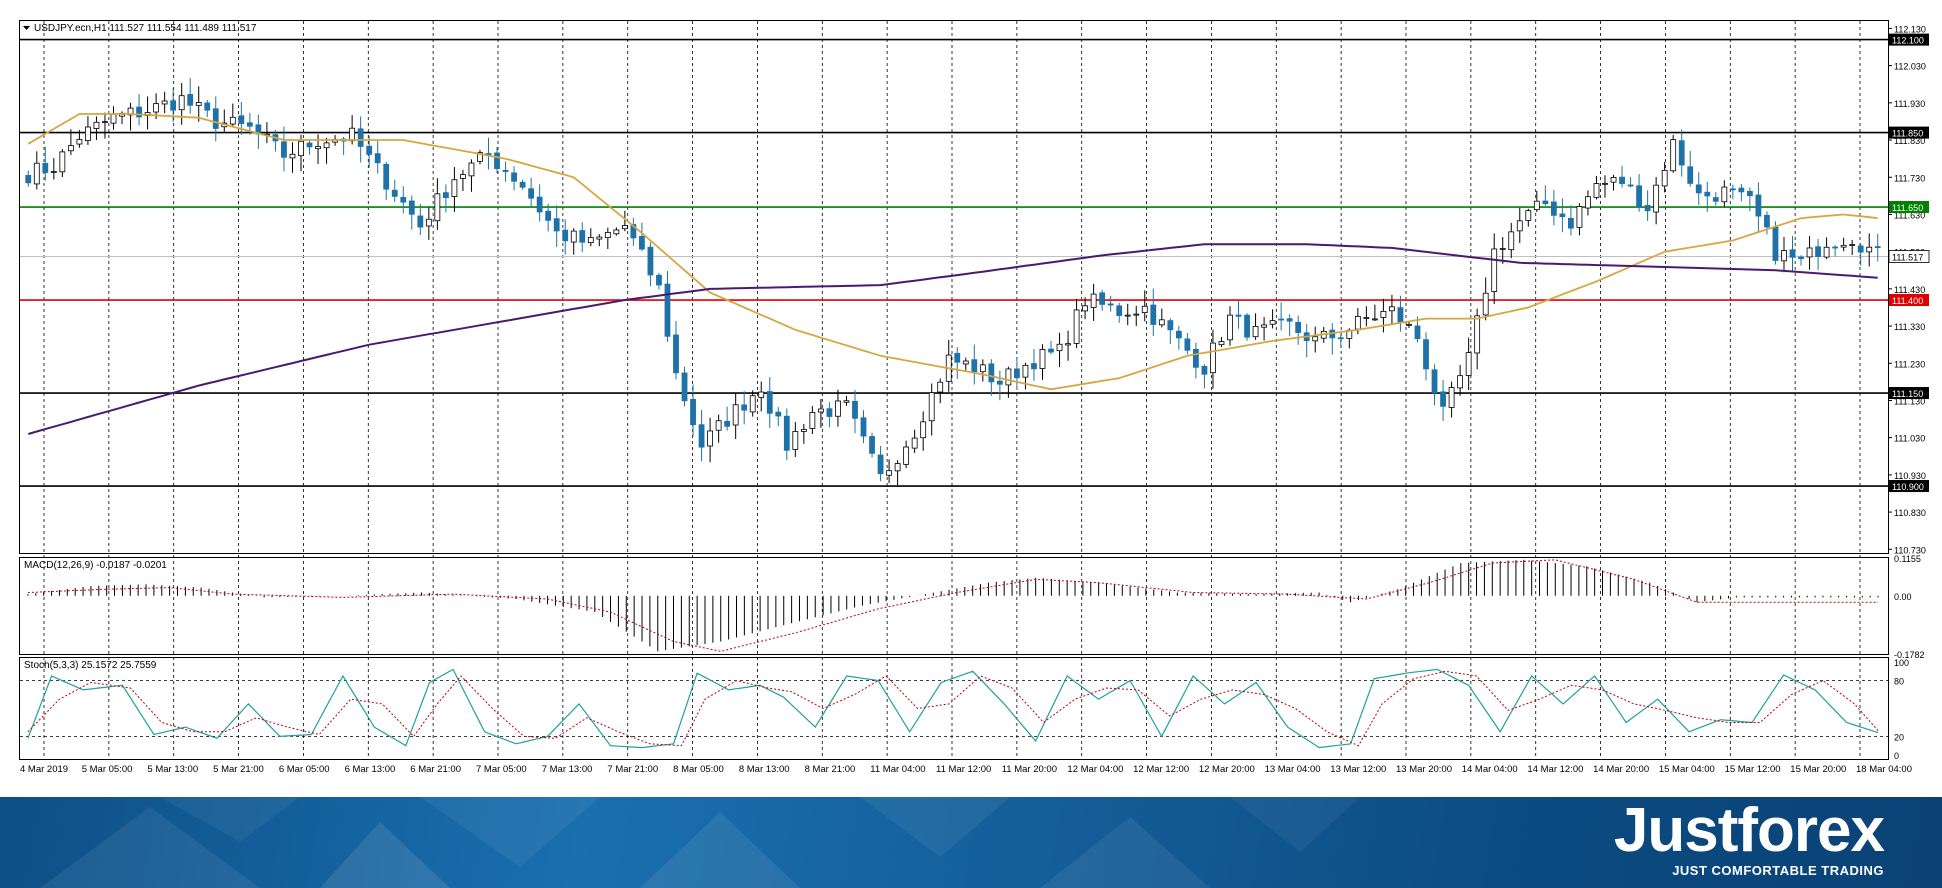 This screenshot has height=888, width=1942. What do you see at coordinates (1908, 41) in the screenshot?
I see `level-price-label: 112.100` at bounding box center [1908, 41].